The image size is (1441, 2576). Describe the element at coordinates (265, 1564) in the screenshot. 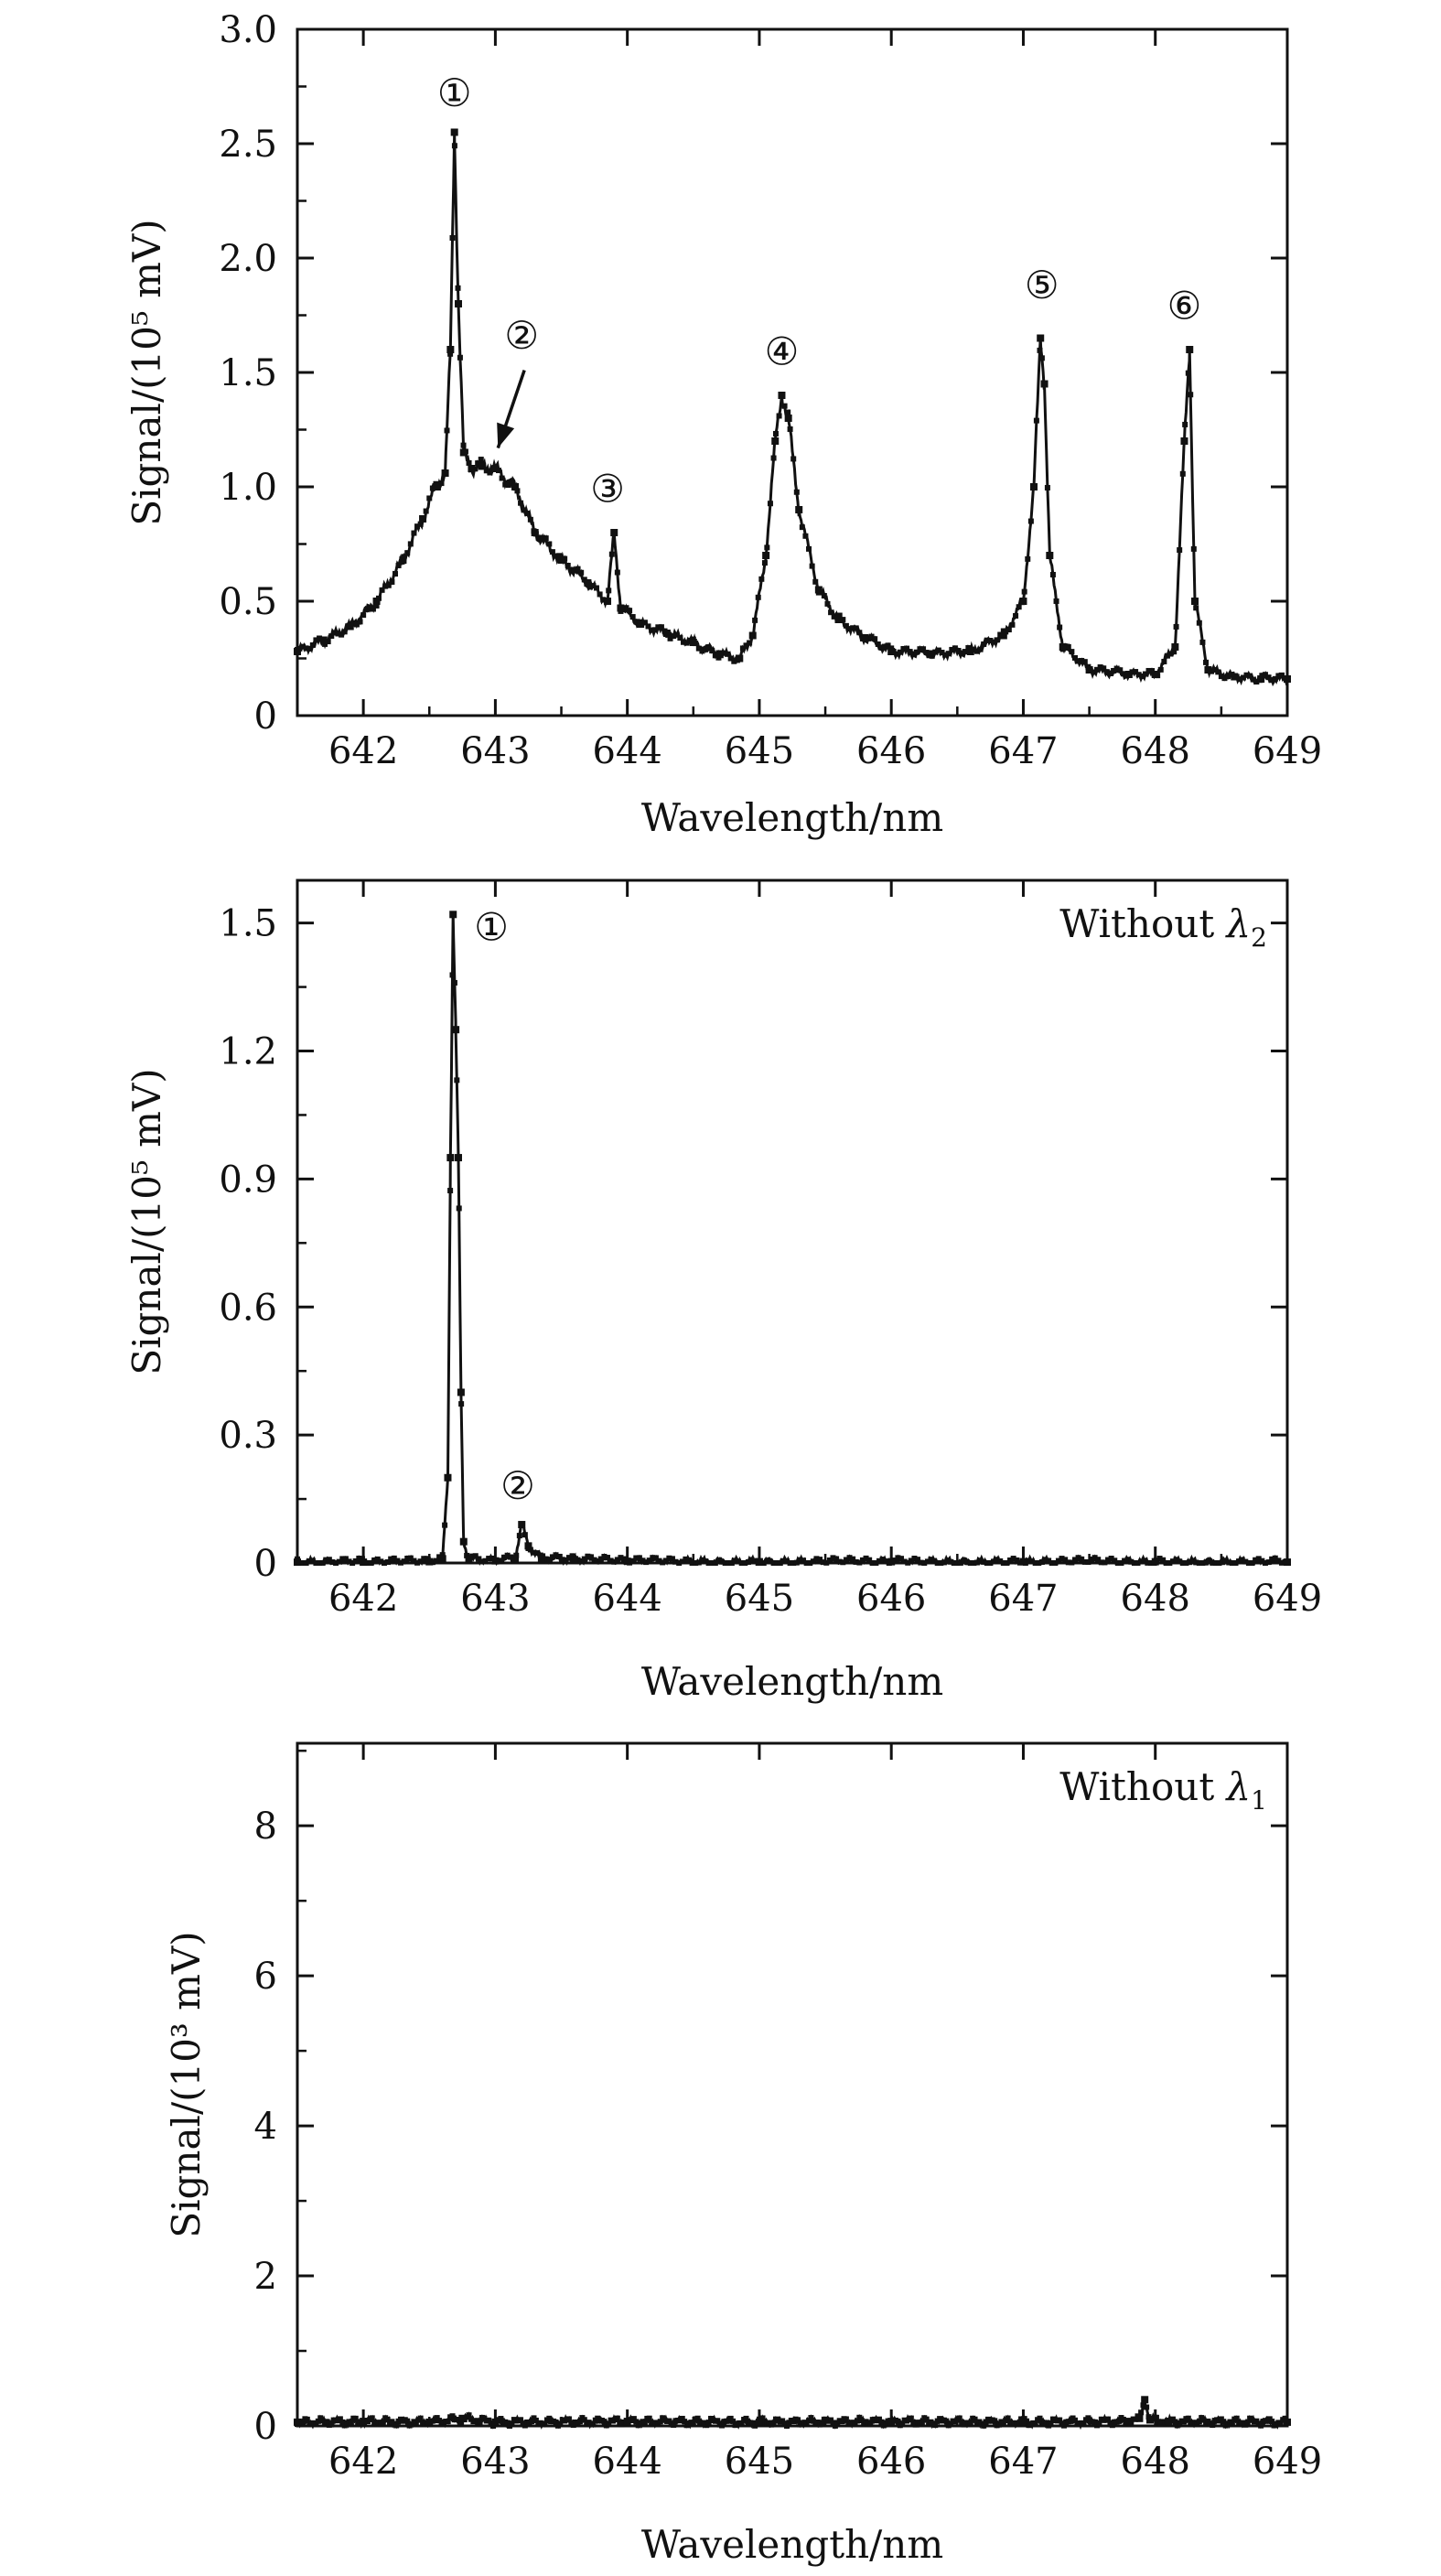

I see `y-tick-label: 0` at that location.